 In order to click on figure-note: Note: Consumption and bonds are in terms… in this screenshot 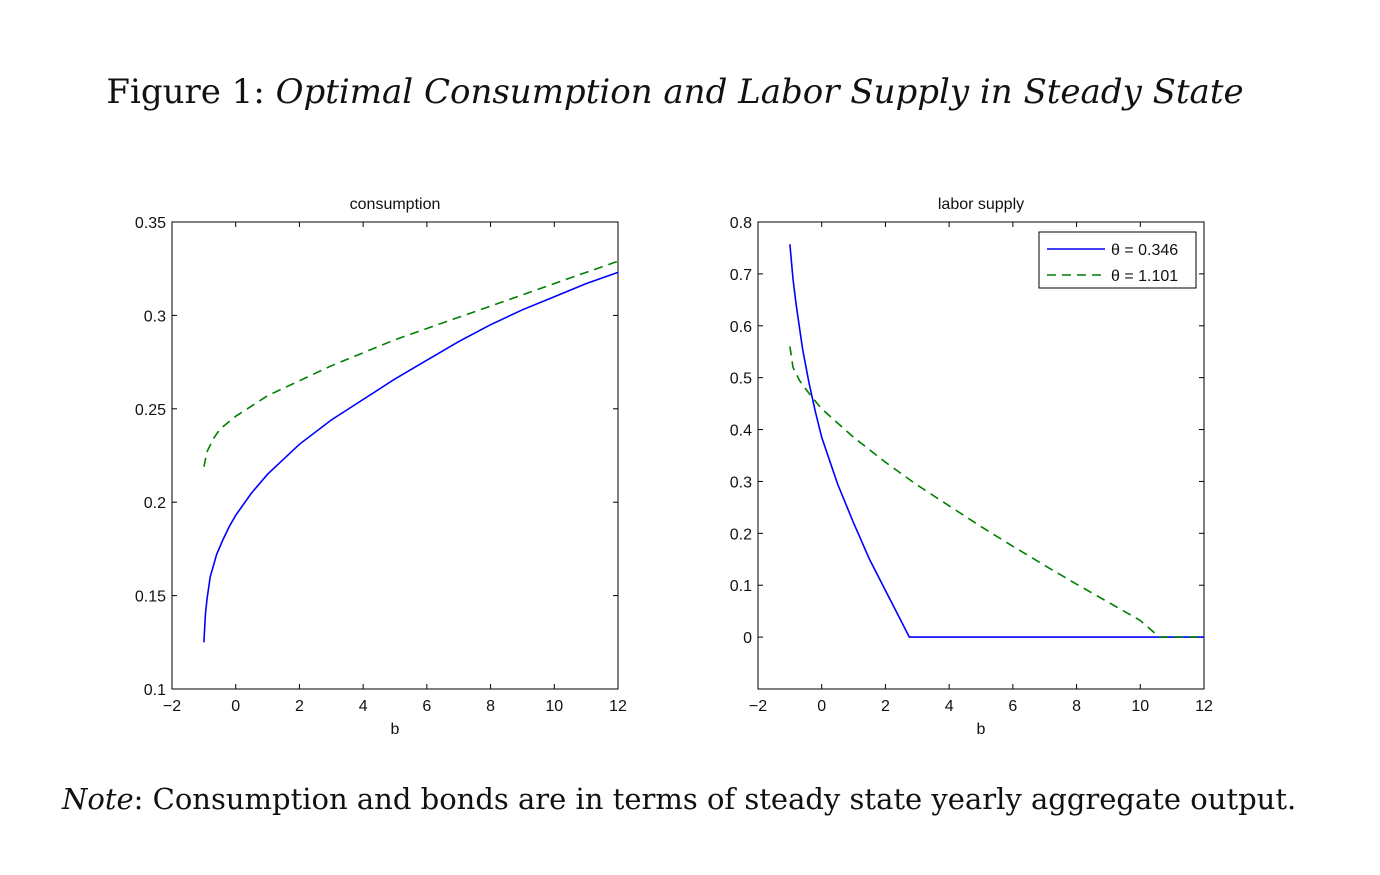, I will do `click(679, 799)`.